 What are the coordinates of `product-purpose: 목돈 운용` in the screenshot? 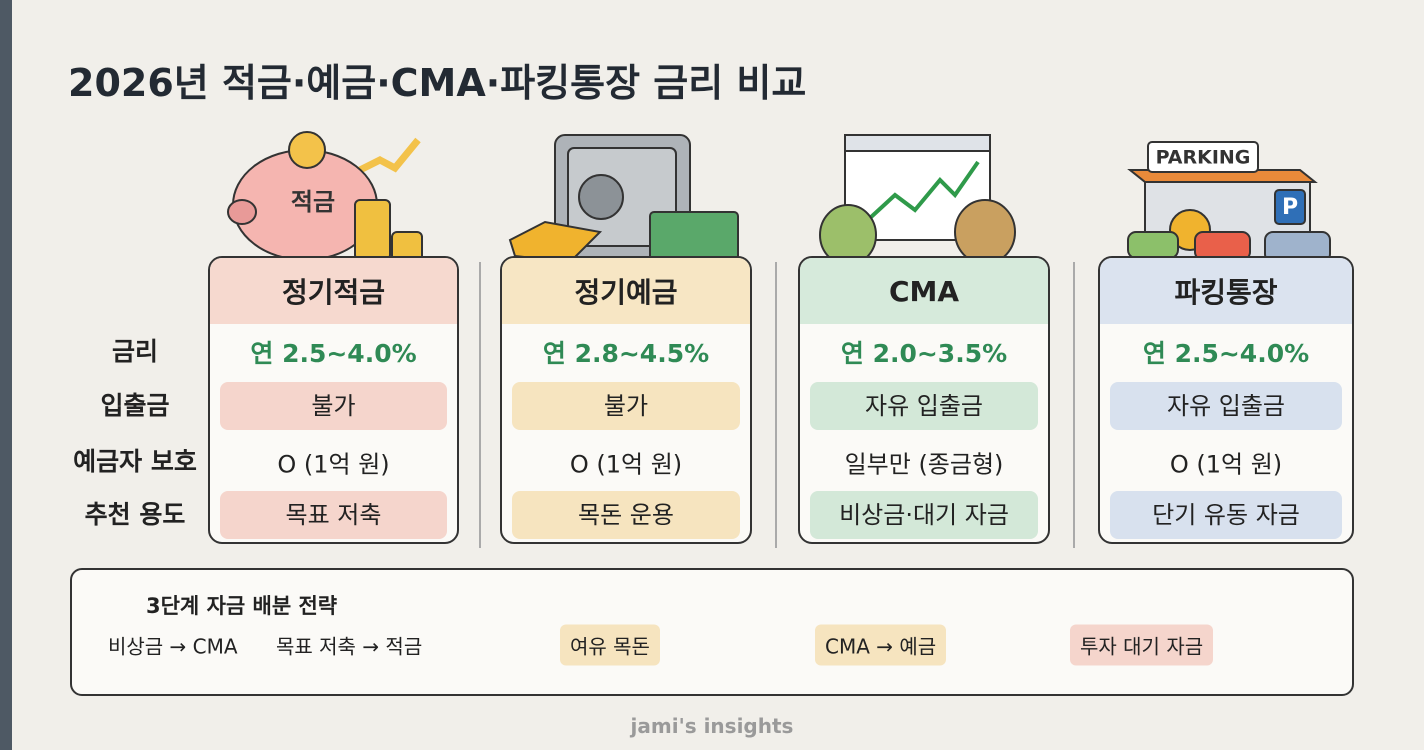 It's located at (626, 515).